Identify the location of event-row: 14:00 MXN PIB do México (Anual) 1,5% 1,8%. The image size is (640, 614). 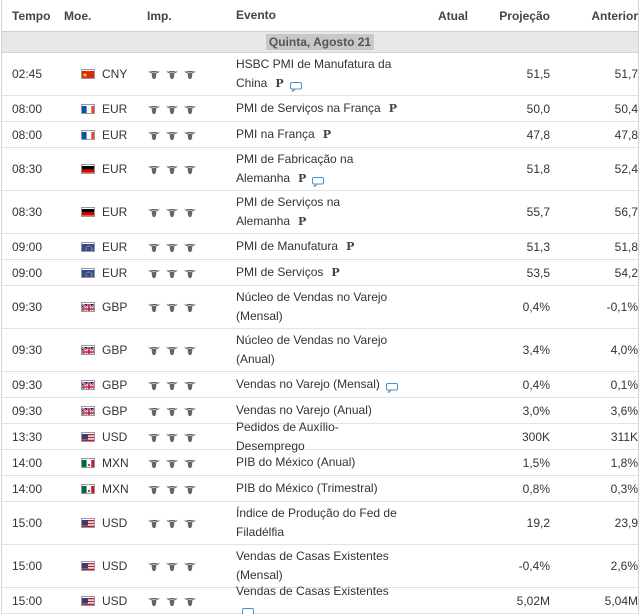
(320, 463).